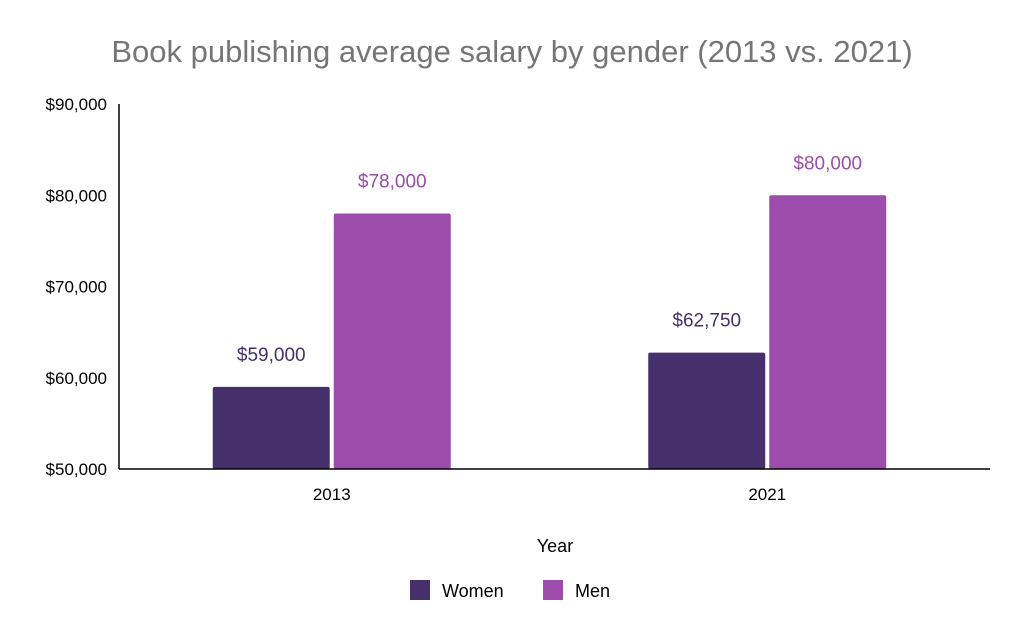  What do you see at coordinates (76, 104) in the screenshot?
I see `y-tick-label: $90,000` at bounding box center [76, 104].